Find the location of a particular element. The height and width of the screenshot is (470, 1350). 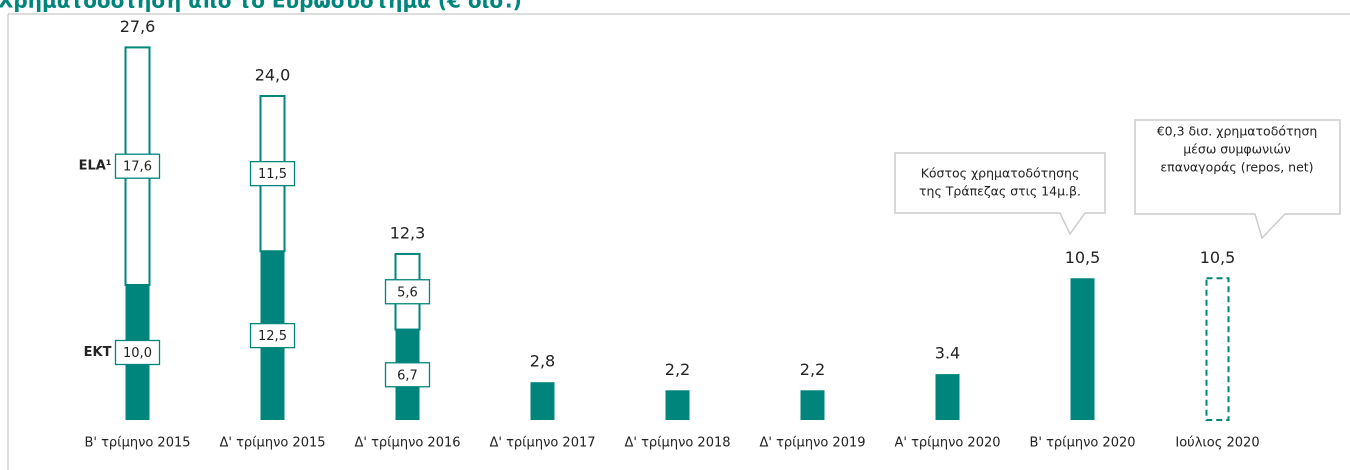

segment-label: 17,6 is located at coordinates (137, 167).